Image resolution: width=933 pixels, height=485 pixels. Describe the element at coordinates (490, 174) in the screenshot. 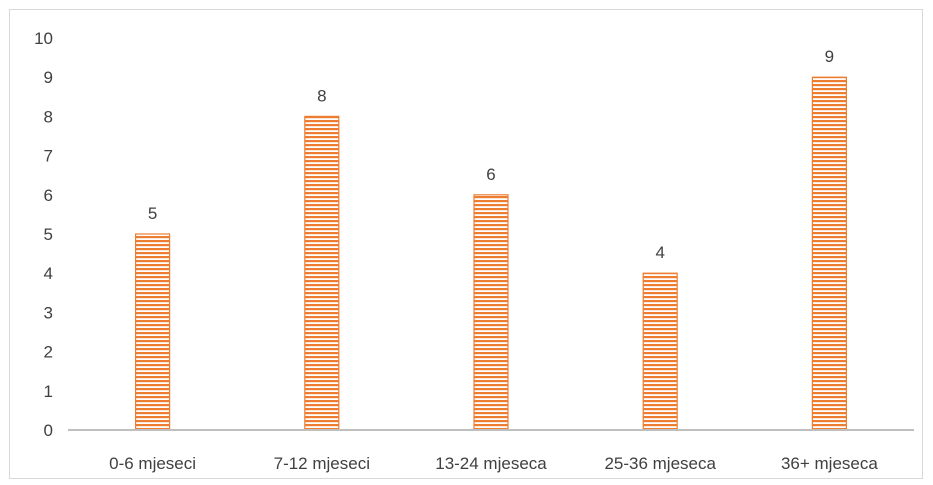

I see `data-label: 6` at that location.